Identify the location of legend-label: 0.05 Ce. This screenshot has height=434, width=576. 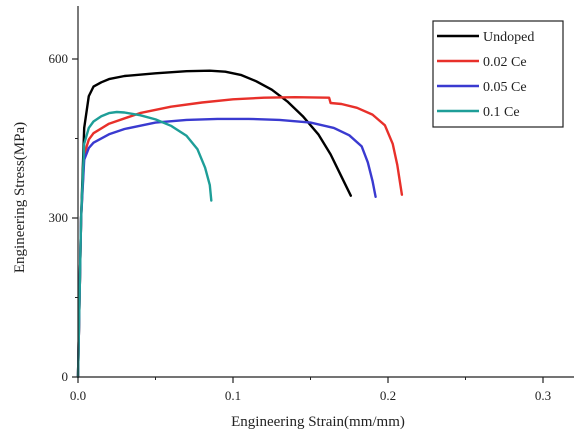
(505, 87).